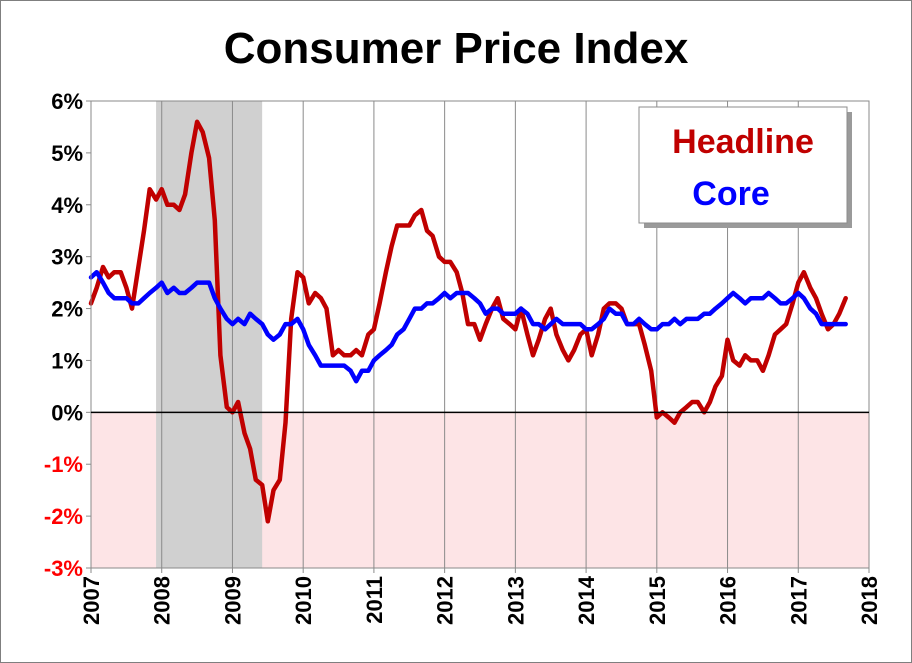 Image resolution: width=912 pixels, height=663 pixels. I want to click on x-tick-label: 2015, so click(657, 600).